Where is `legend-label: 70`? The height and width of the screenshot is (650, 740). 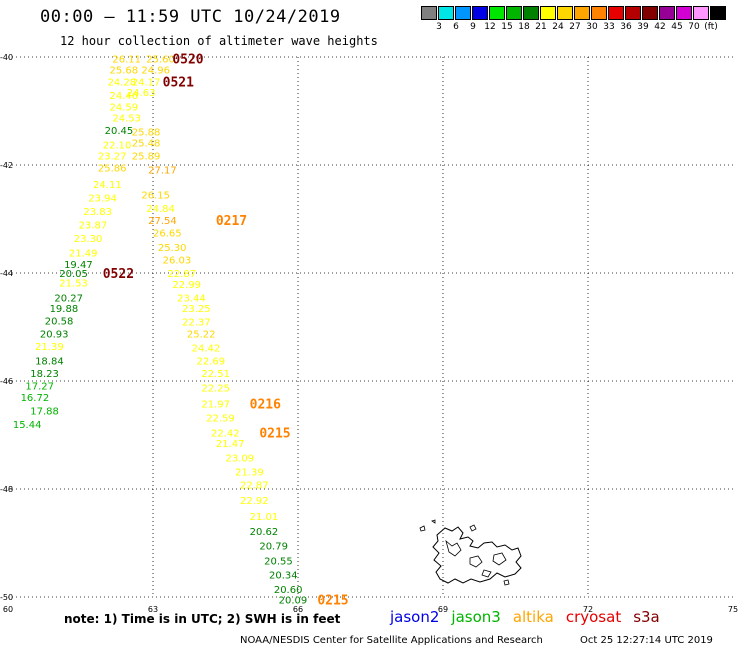 legend-label: 70 is located at coordinates (694, 27).